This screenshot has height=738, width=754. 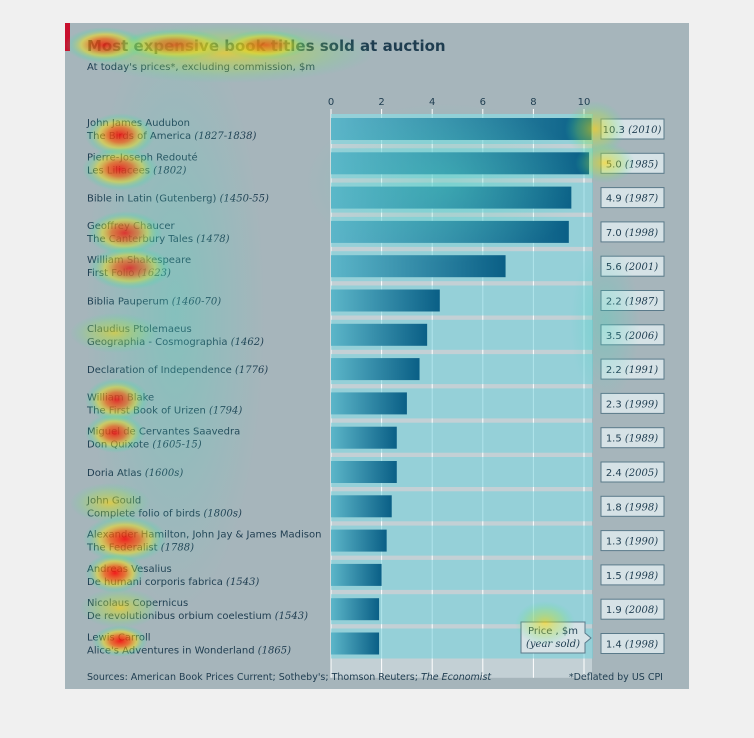 I want to click on price-label: 10.3 (2010), so click(x=632, y=130).